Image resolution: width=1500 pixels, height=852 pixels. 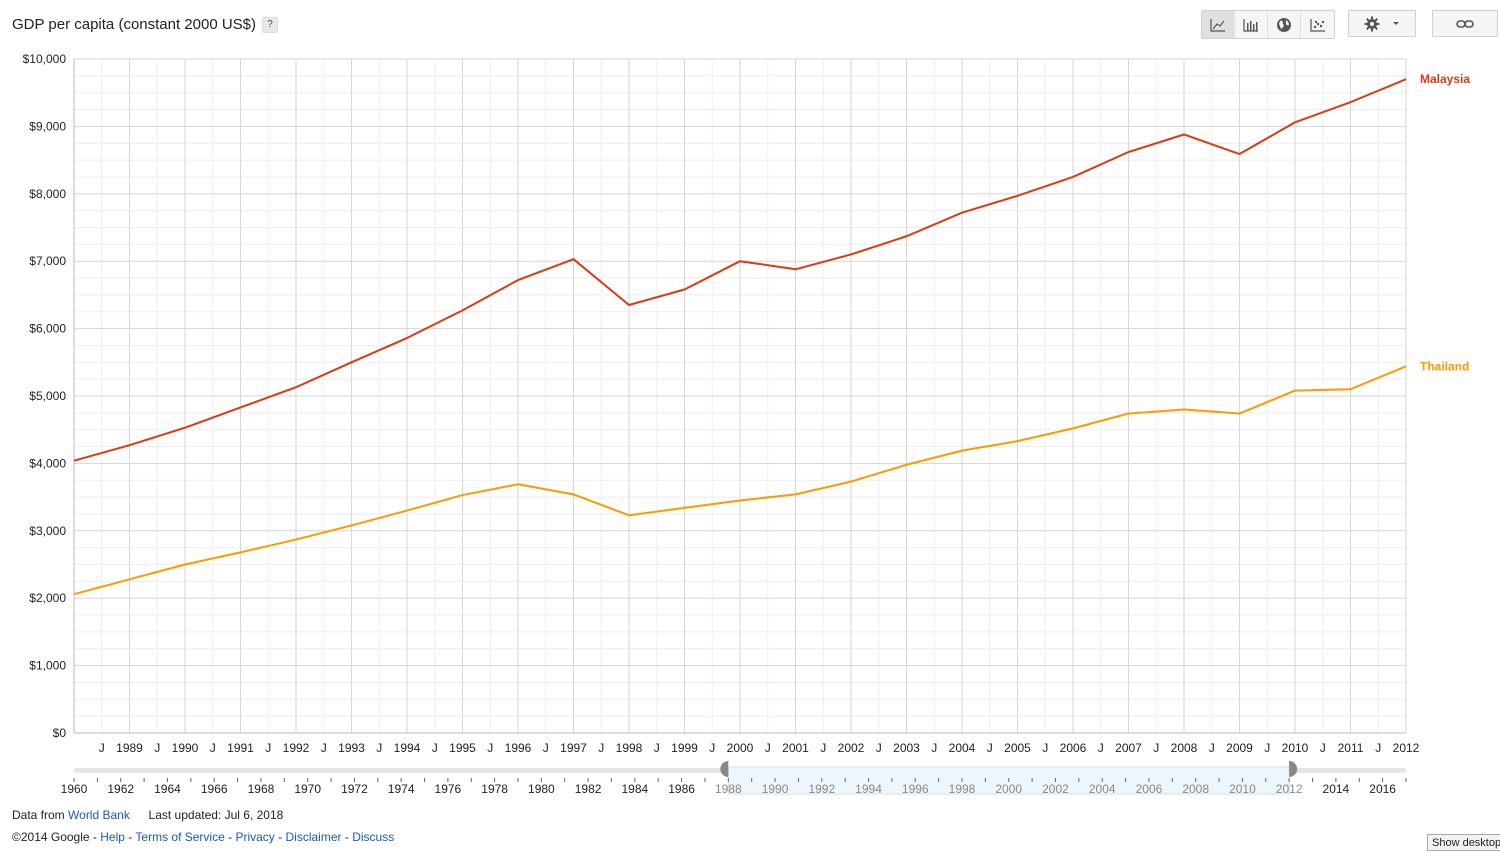 What do you see at coordinates (214, 789) in the screenshot?
I see `timeline-label: 1966` at bounding box center [214, 789].